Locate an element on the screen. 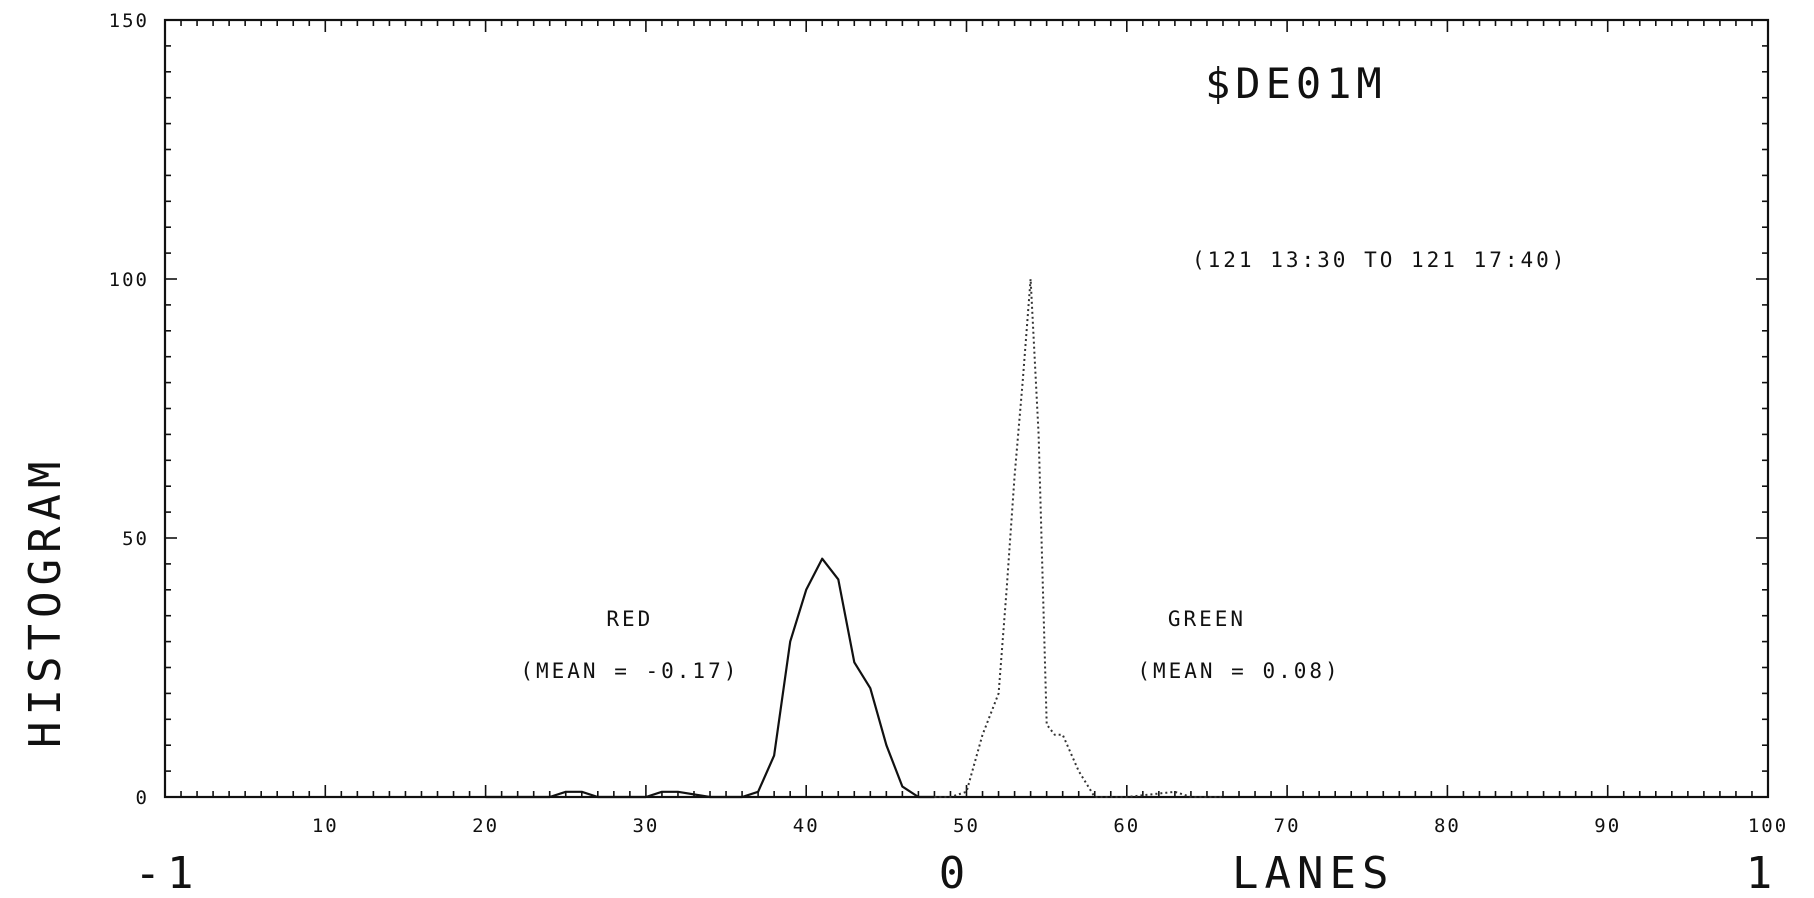 The width and height of the screenshot is (1814, 898). annotation-green-mean: (MEAN = 0.08) is located at coordinates (1238, 671).